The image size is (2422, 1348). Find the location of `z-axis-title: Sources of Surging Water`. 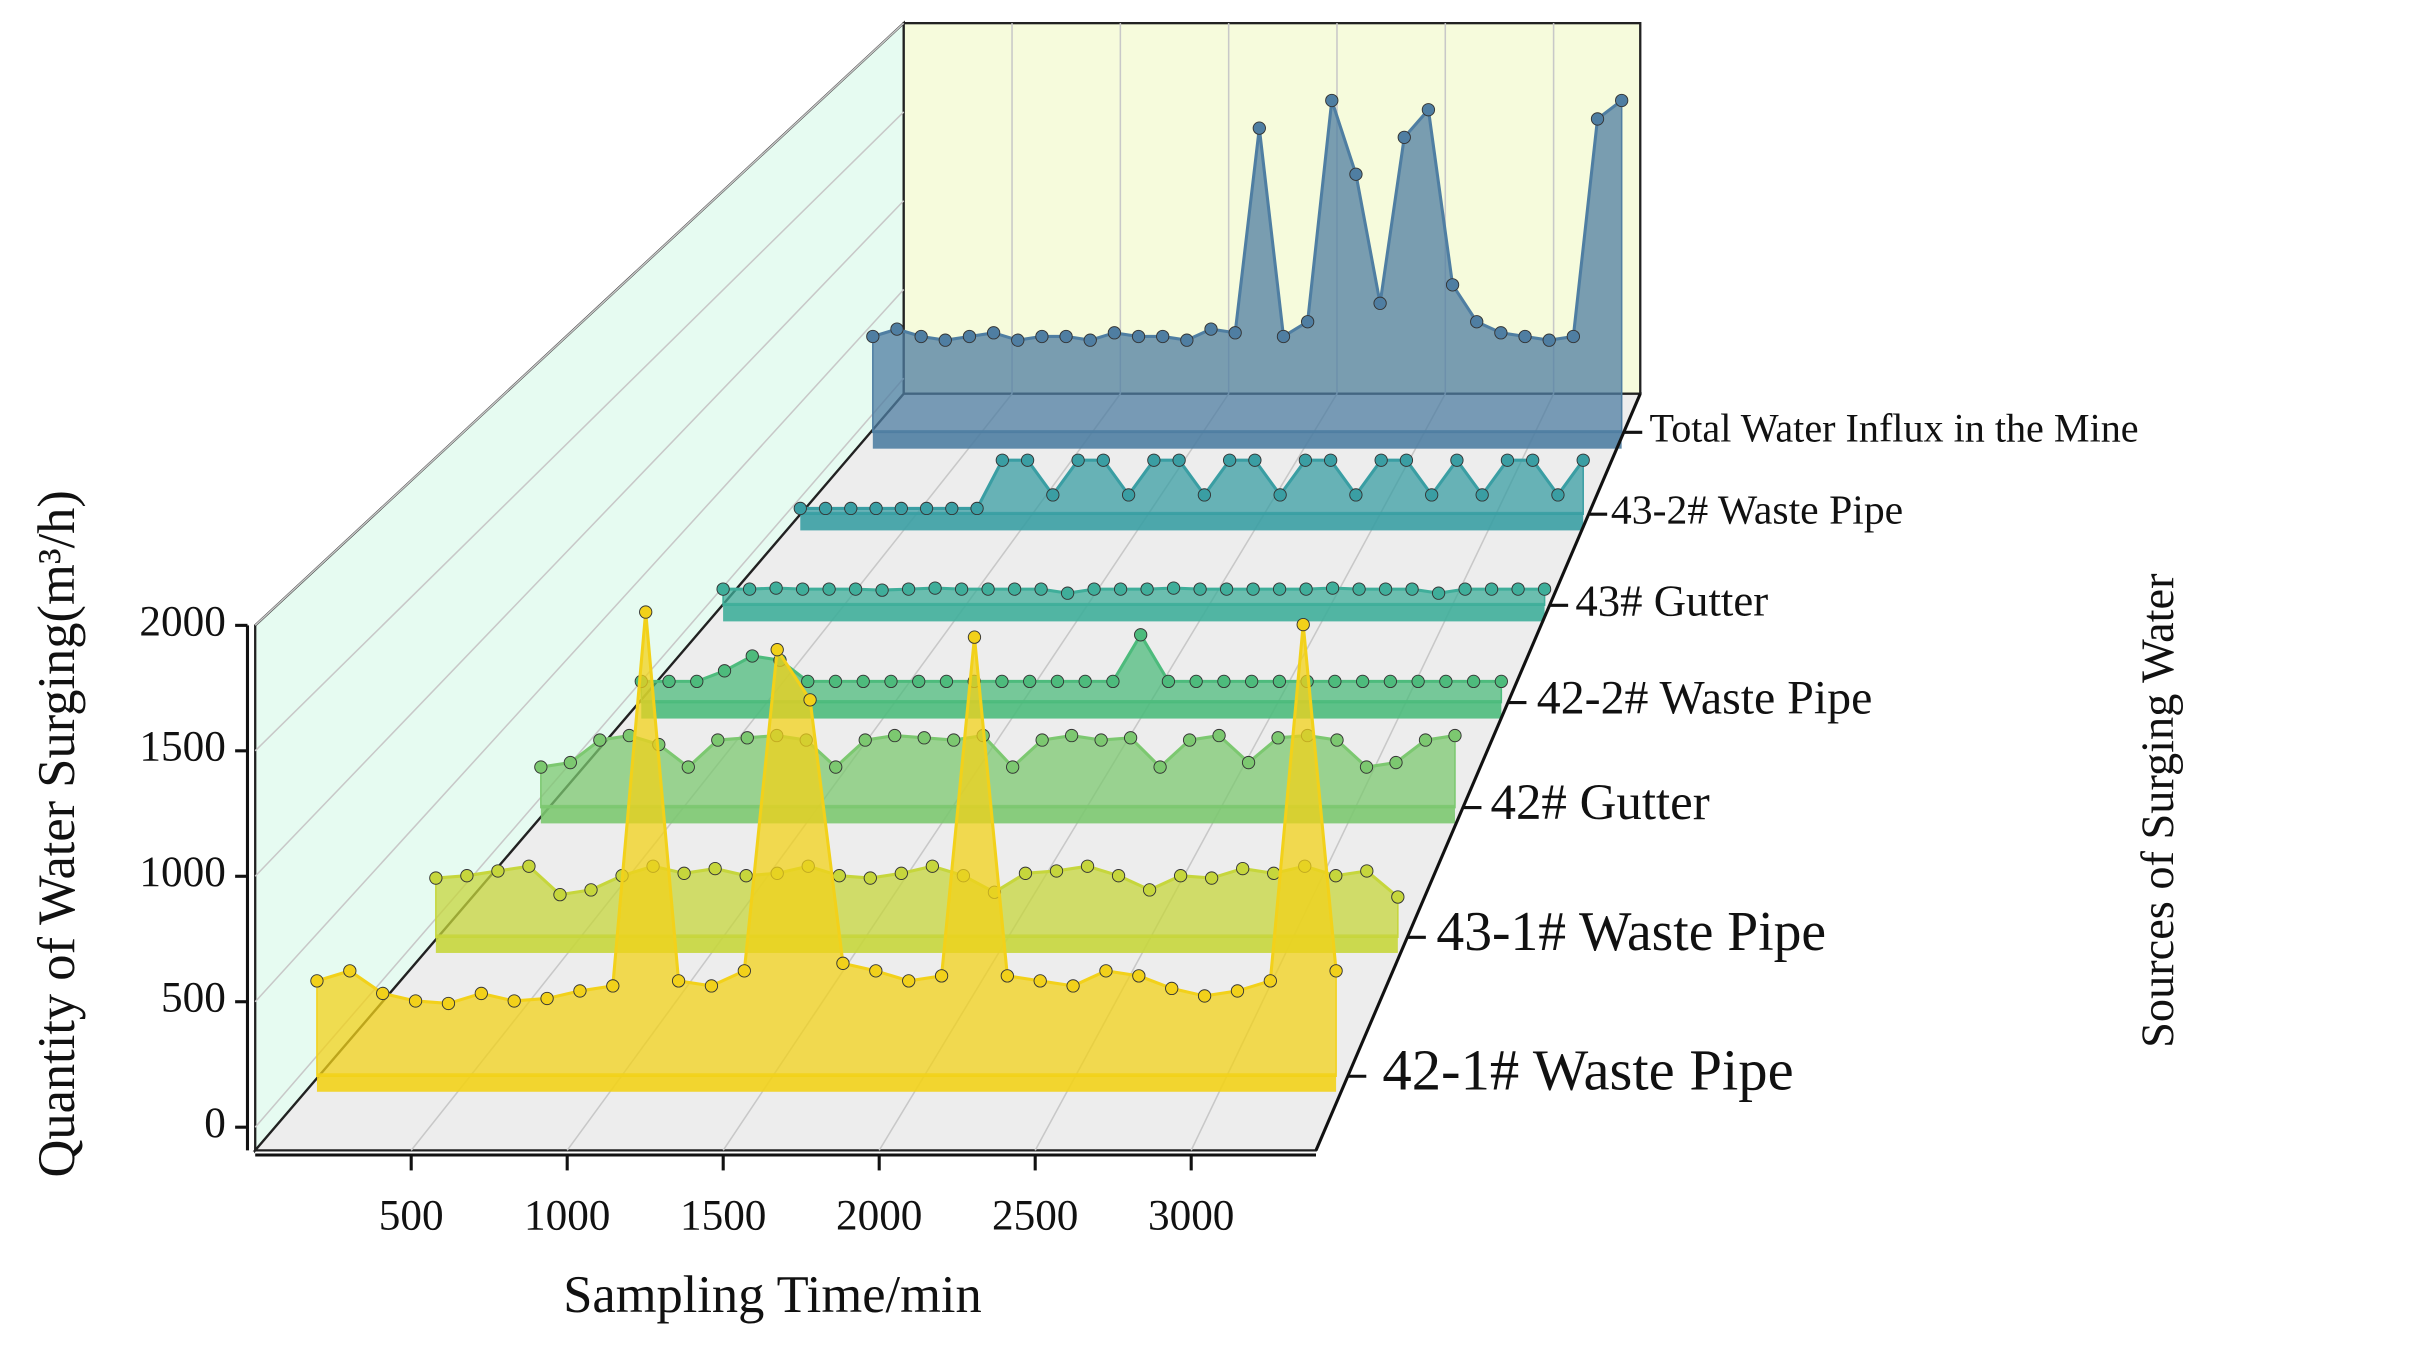

z-axis-title: Sources of Surging Water is located at coordinates (2158, 810).